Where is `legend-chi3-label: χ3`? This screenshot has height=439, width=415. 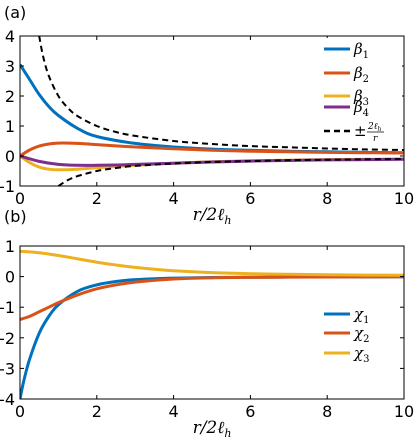 legend-chi3-label: χ3 is located at coordinates (361, 354).